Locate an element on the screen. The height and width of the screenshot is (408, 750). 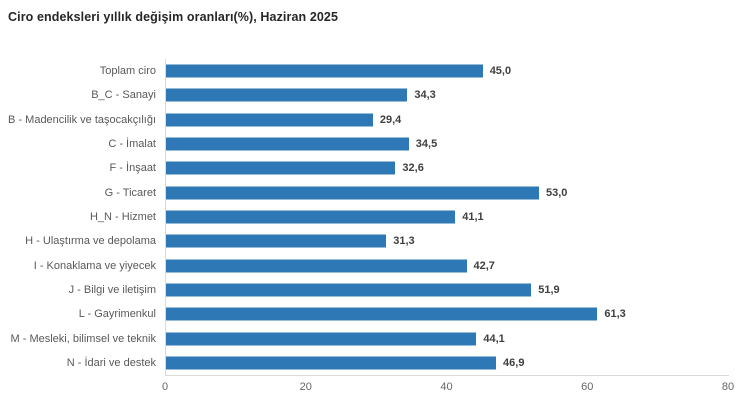
bar-row: 34,5 is located at coordinates (447, 144).